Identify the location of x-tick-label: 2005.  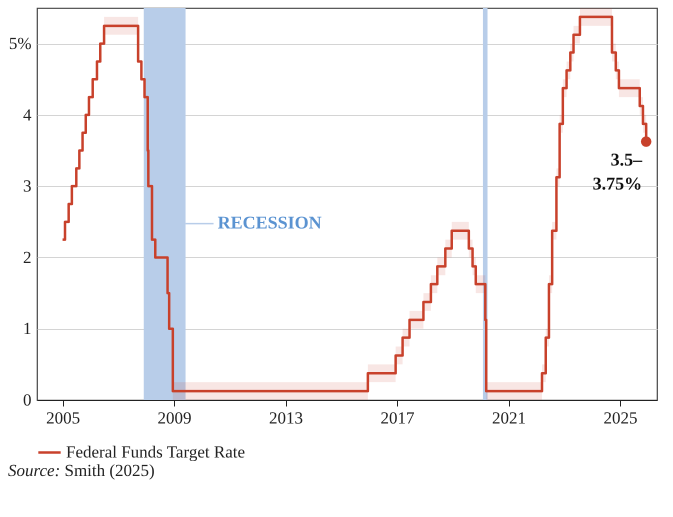
(63, 418).